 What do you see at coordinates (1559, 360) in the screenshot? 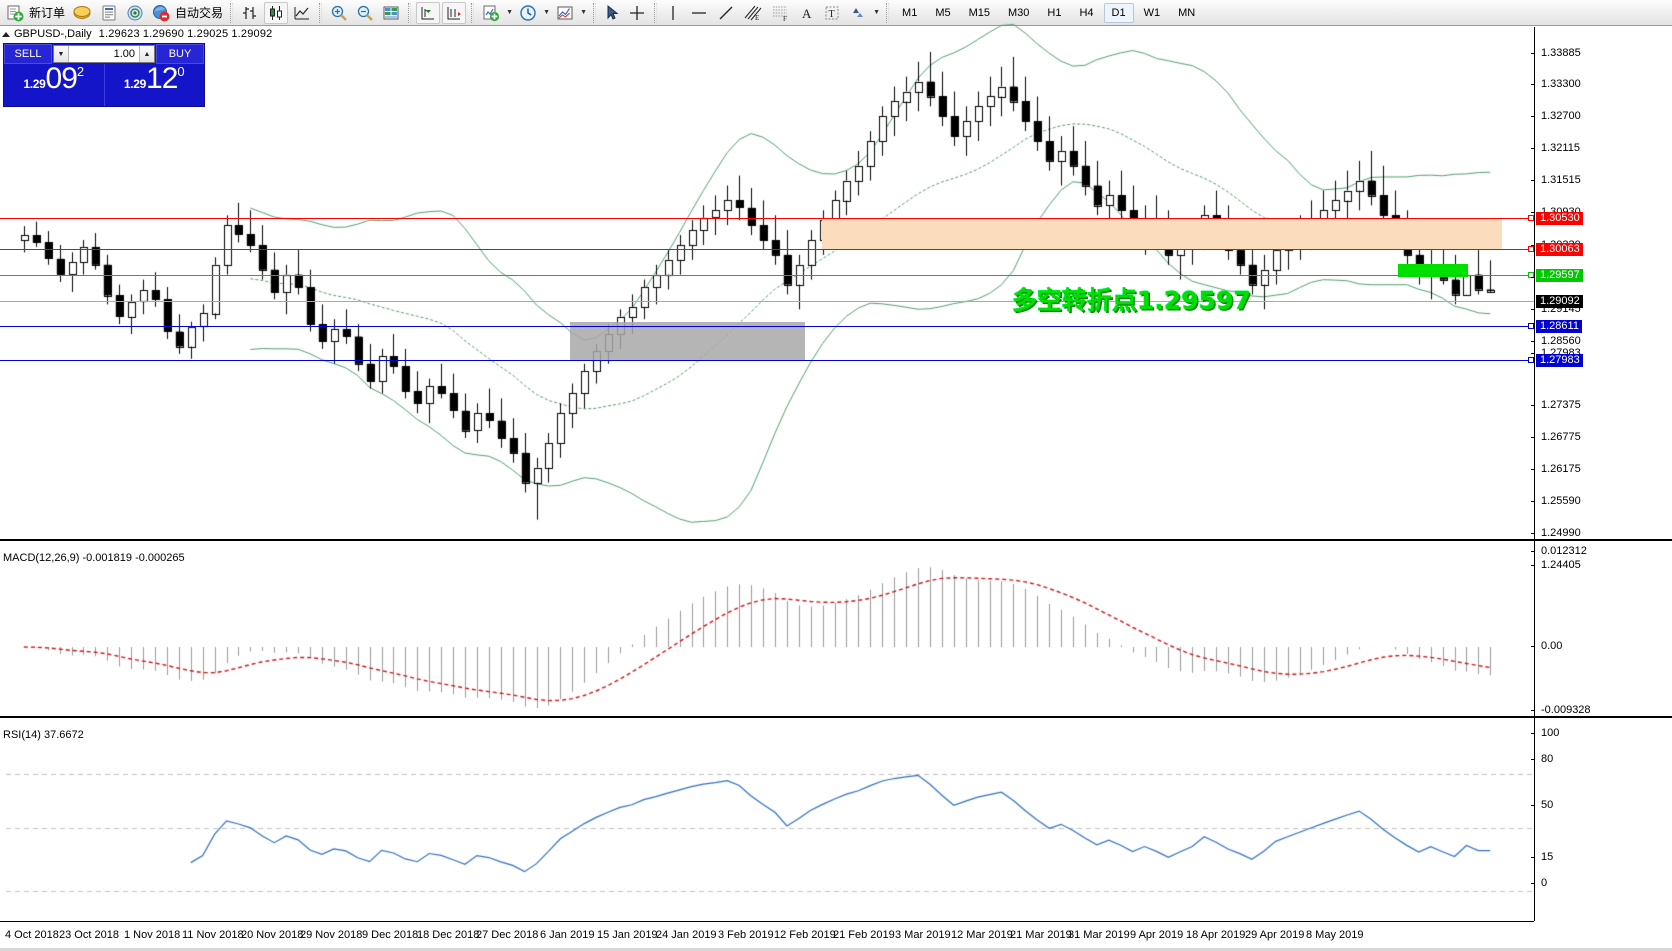
I see `price-level-chip: 1.27983` at bounding box center [1559, 360].